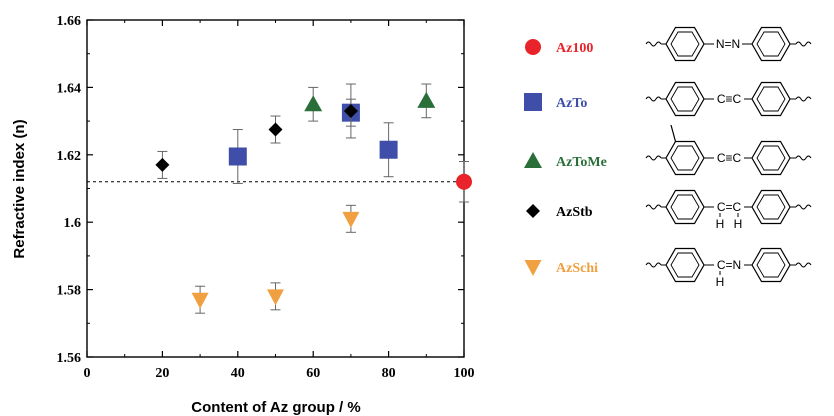 This screenshot has width=834, height=416. I want to click on legend-item-azto: AzTo, so click(555, 102).